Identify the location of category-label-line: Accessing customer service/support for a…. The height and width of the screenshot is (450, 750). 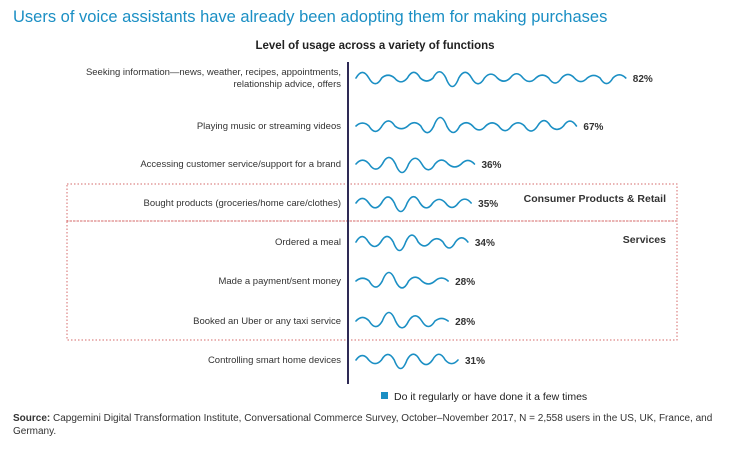
(240, 164).